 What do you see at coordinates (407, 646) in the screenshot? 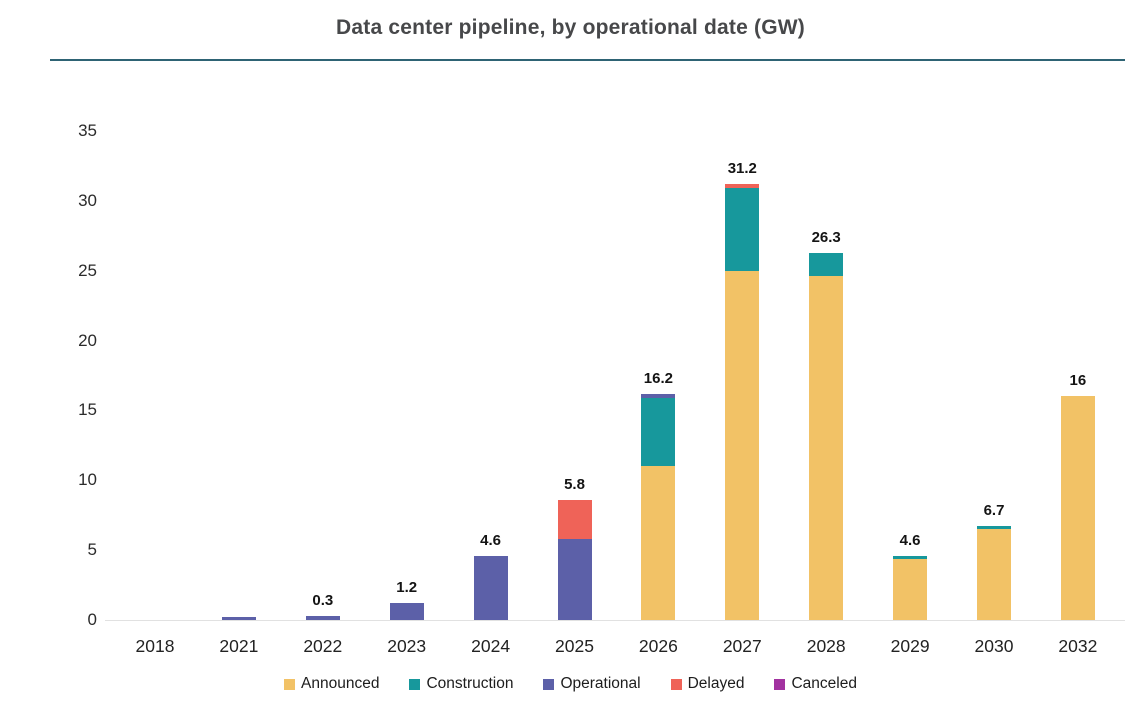
I see `x-tick-label-2023: 2023` at bounding box center [407, 646].